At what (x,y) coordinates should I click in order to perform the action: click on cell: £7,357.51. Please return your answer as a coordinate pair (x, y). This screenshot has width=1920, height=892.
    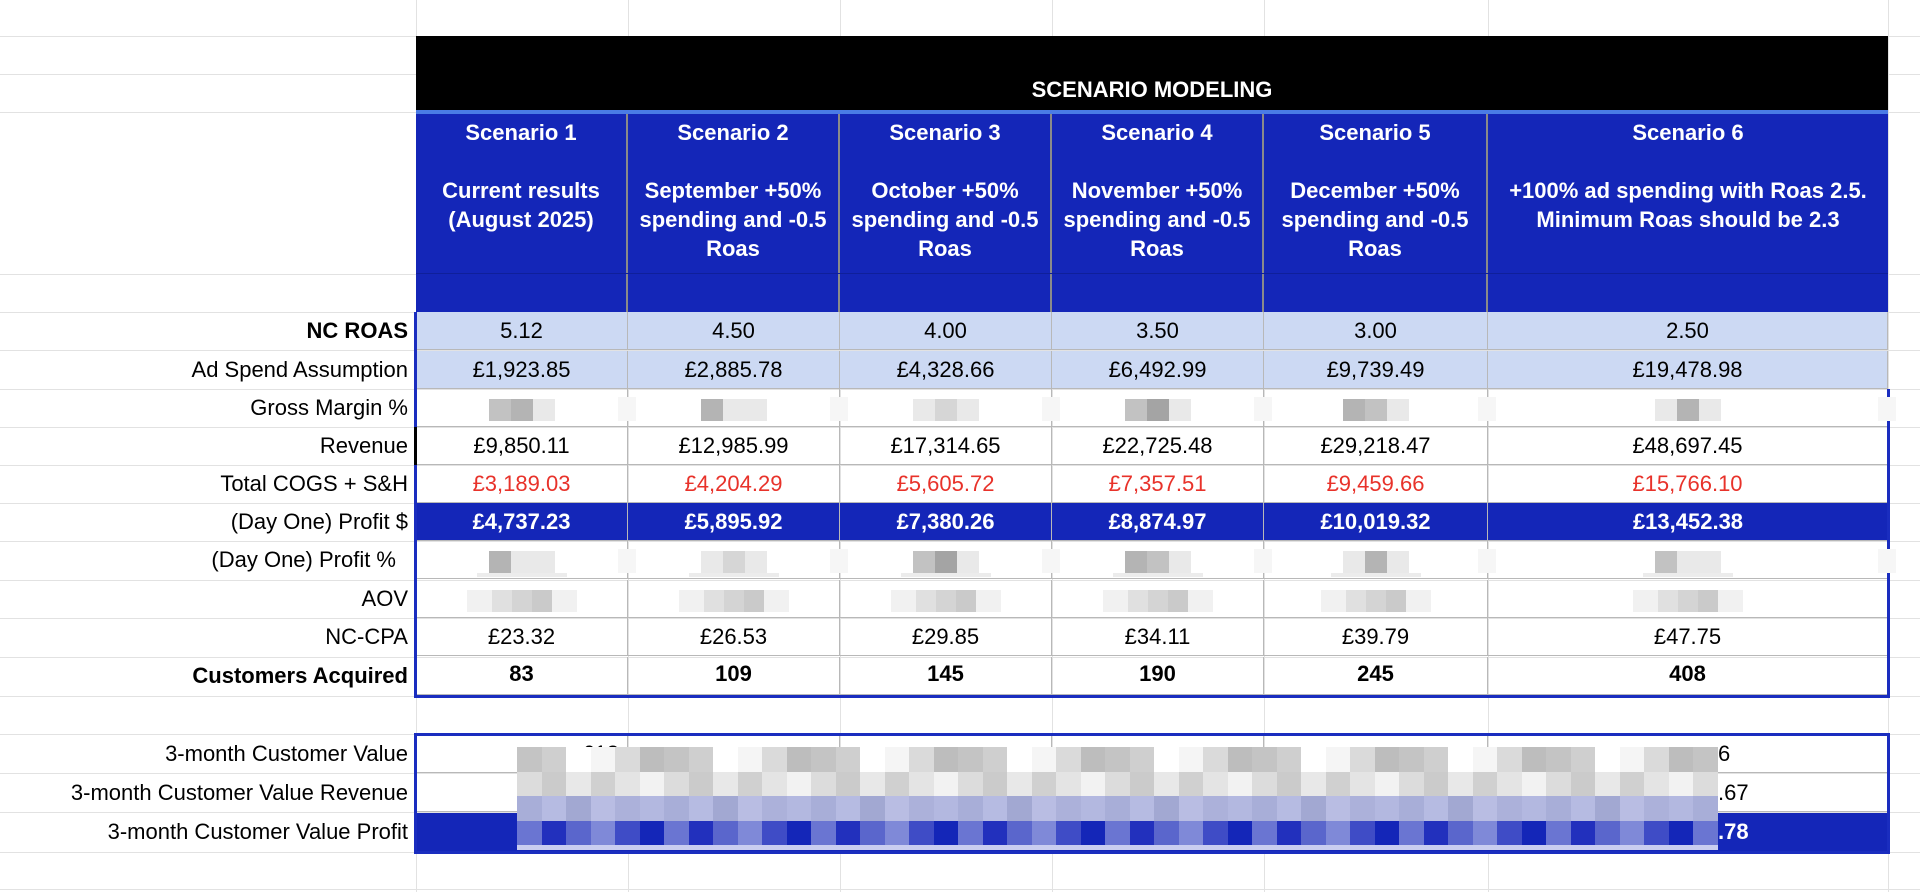
    Looking at the image, I should click on (1158, 484).